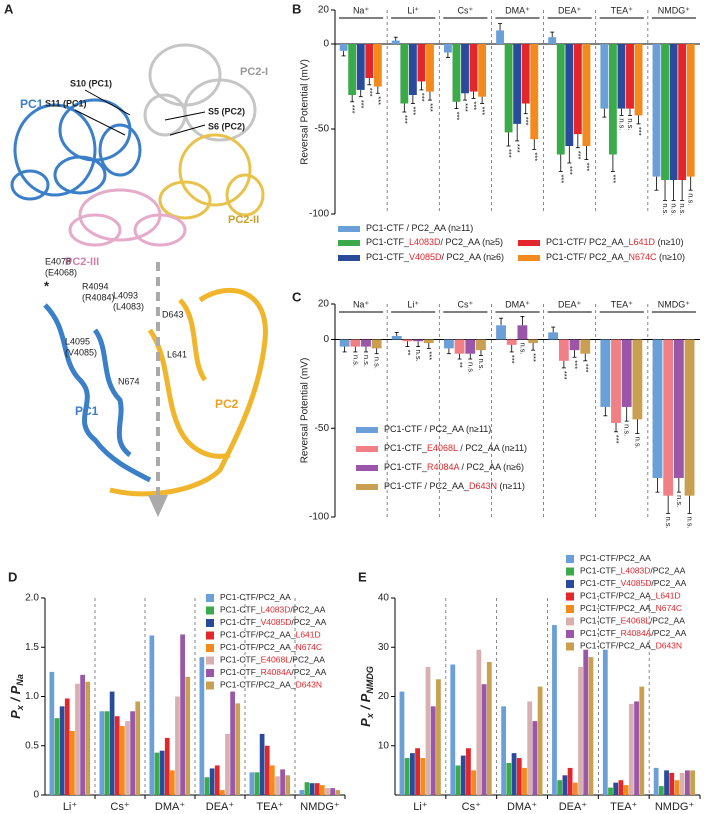  What do you see at coordinates (32, 745) in the screenshot?
I see `y-tick-label: 0.5` at bounding box center [32, 745].